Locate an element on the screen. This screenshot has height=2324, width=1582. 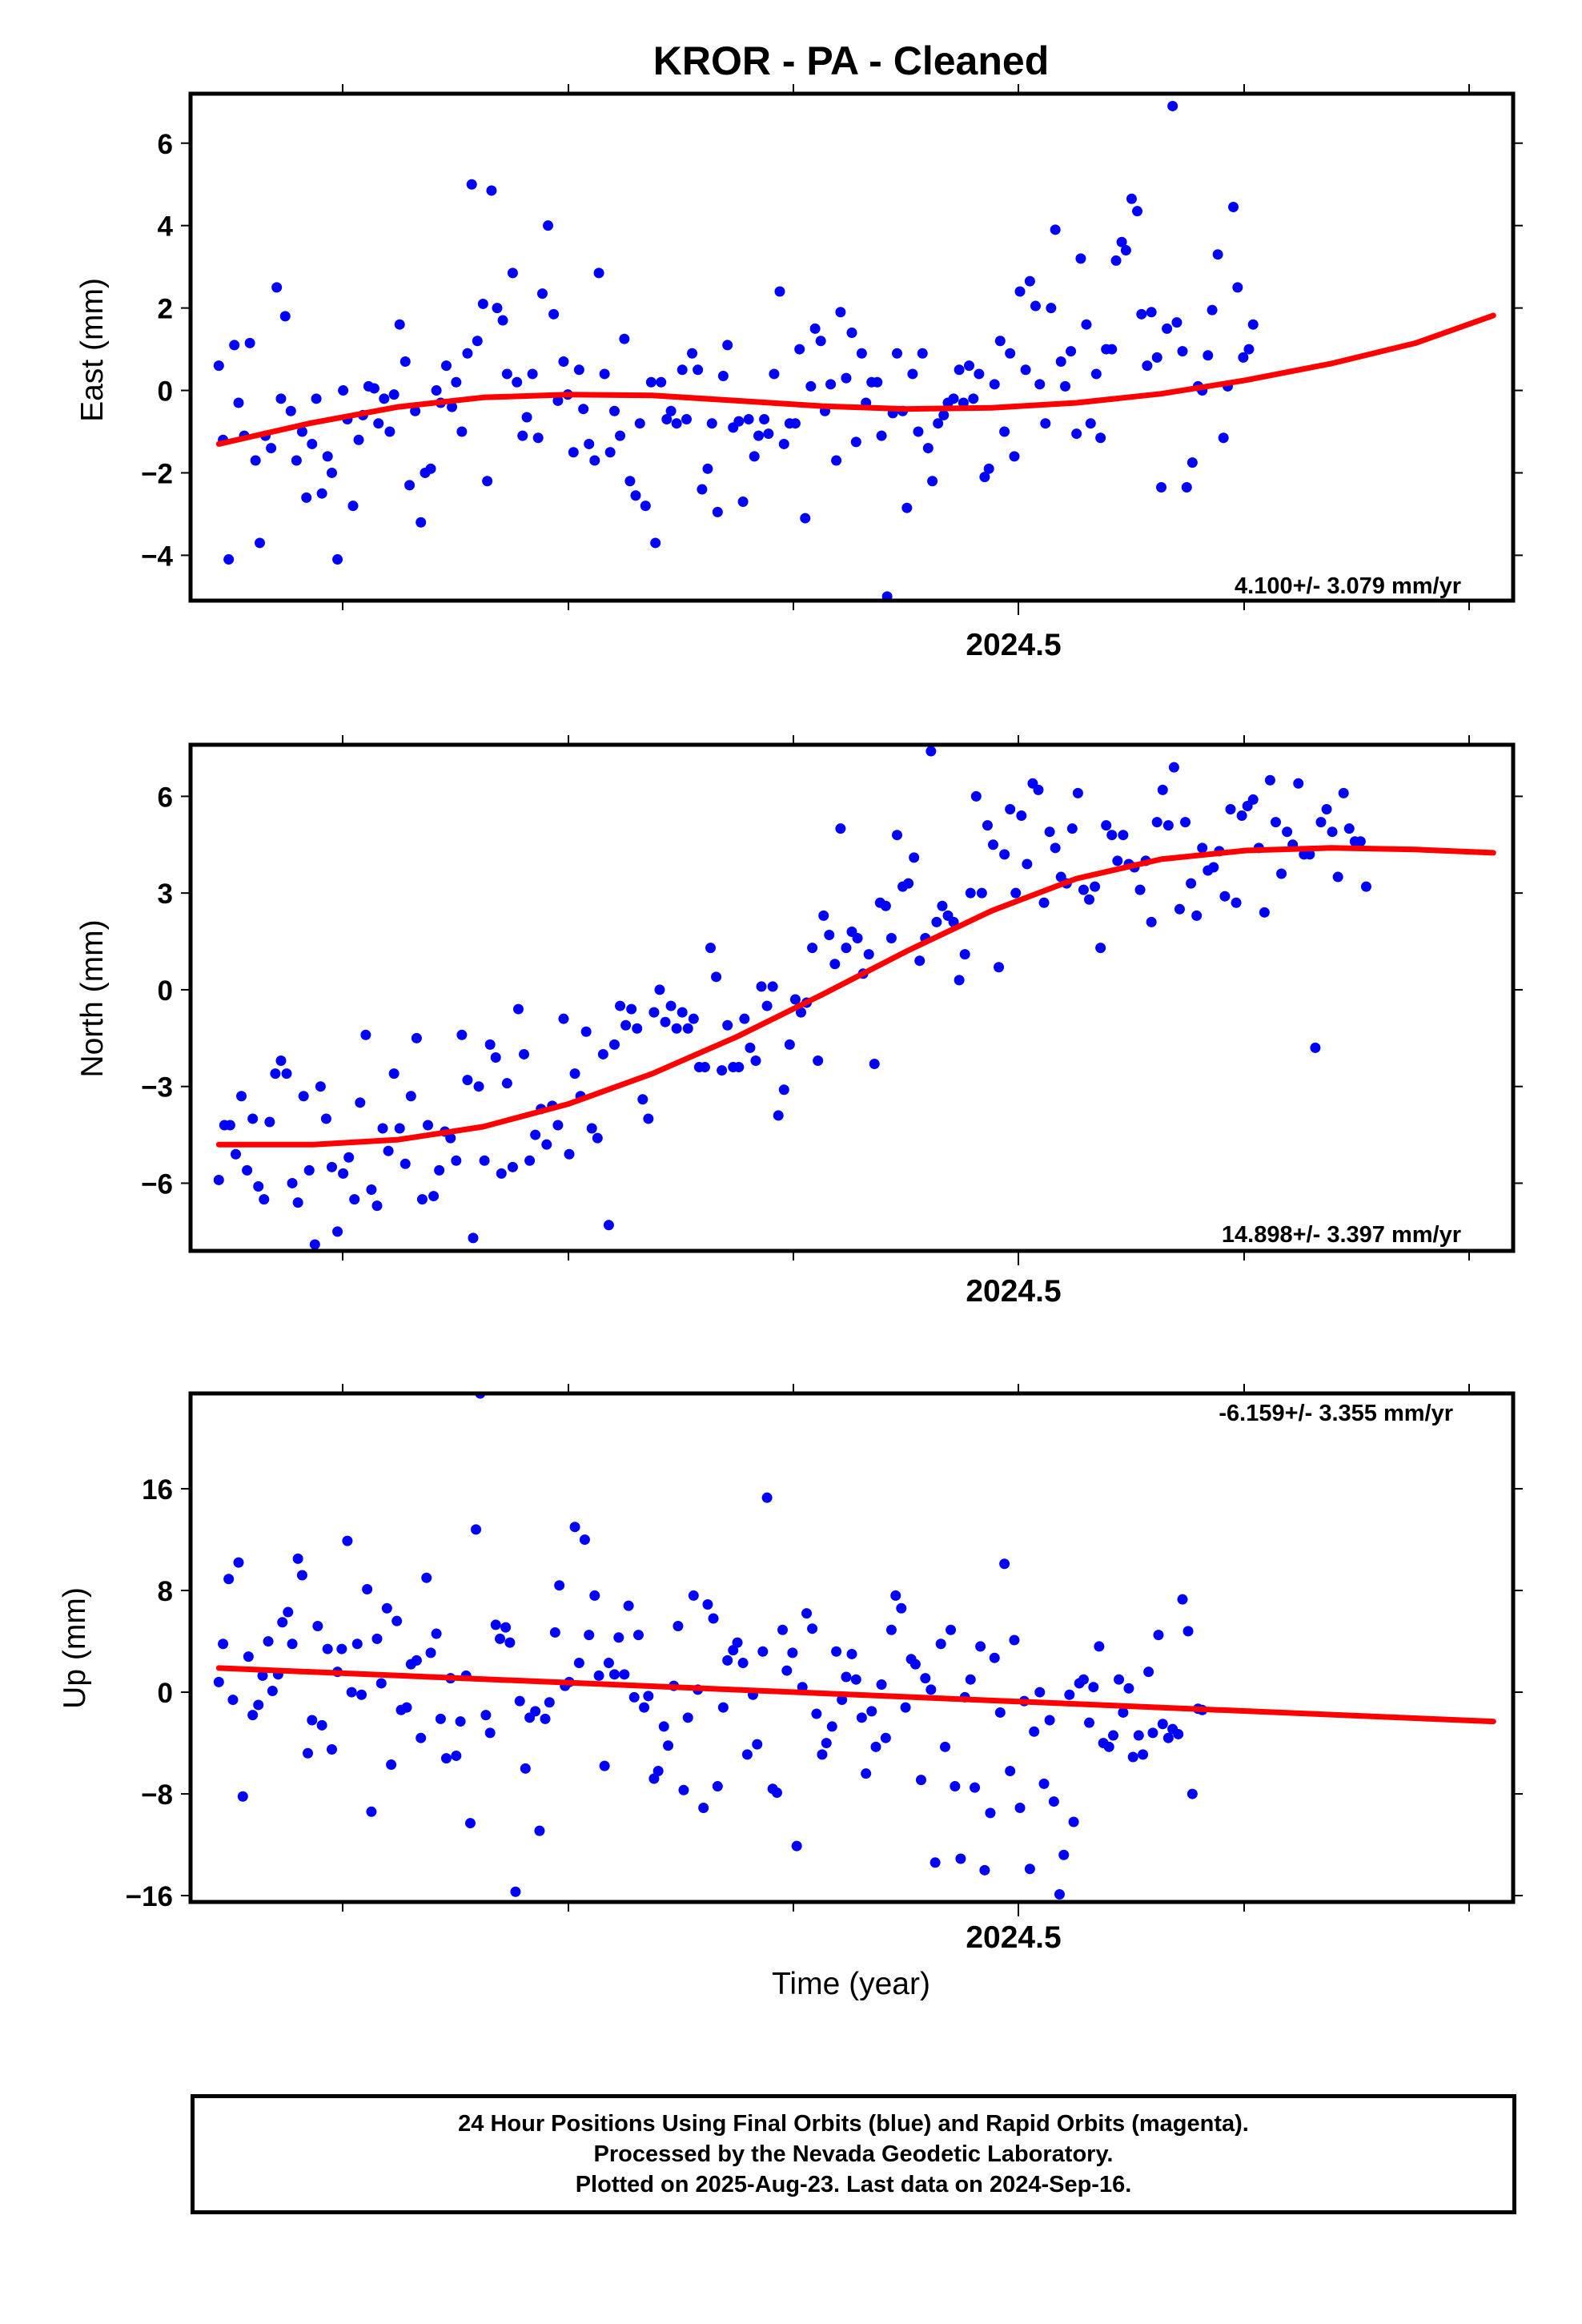
x-axis-label: Time (year) is located at coordinates (851, 1984).